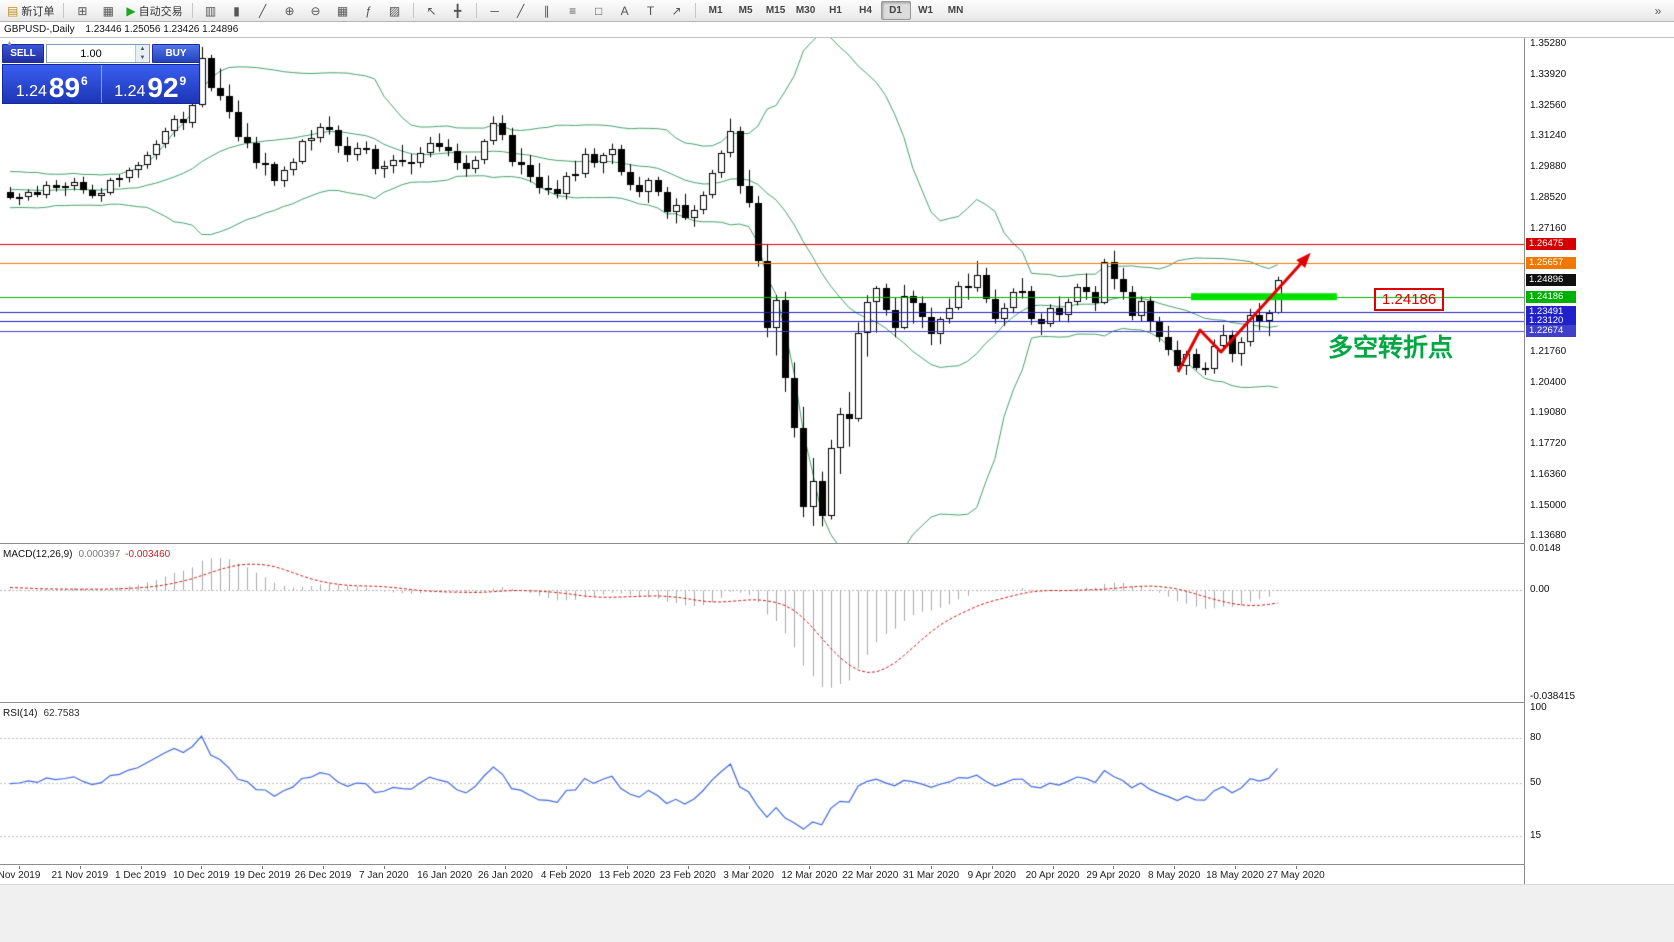 This screenshot has height=942, width=1674. I want to click on volume-up-icon: ▲, so click(142, 49).